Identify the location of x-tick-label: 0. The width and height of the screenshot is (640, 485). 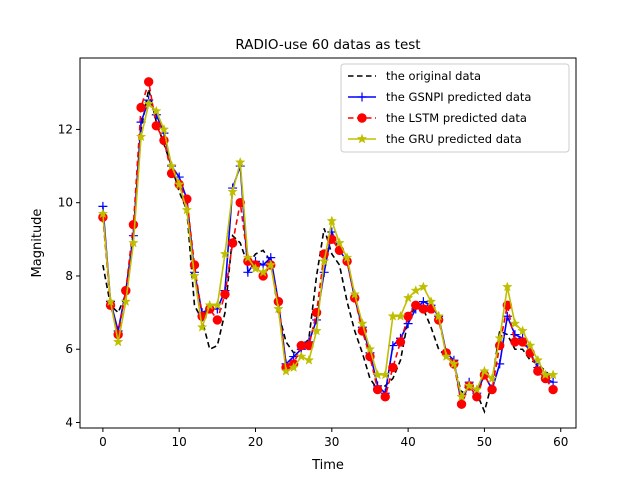
(103, 442).